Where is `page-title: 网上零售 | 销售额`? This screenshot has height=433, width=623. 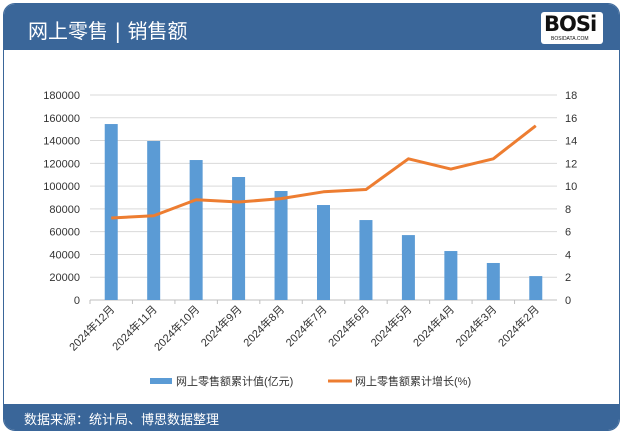
page-title: 网上零售 | 销售额 is located at coordinates (108, 31).